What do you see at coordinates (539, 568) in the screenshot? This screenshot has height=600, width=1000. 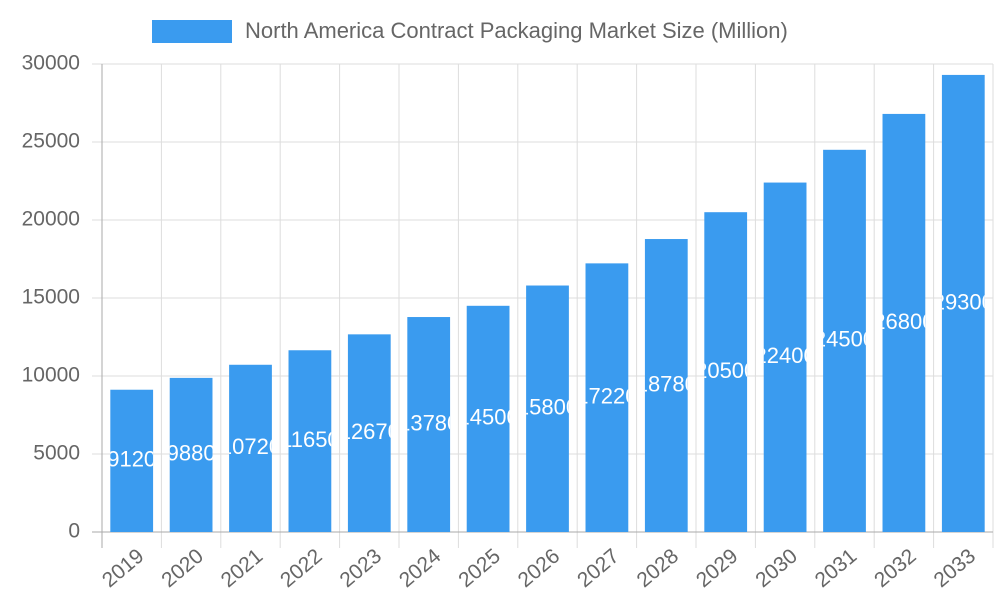 I see `x-tick-label: 2026` at bounding box center [539, 568].